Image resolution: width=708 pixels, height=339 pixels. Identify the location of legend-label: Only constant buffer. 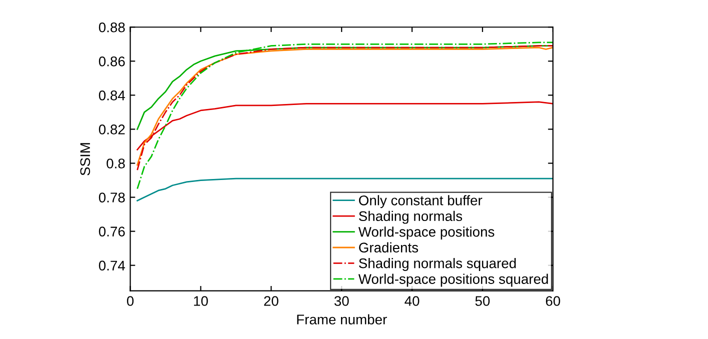
(420, 201).